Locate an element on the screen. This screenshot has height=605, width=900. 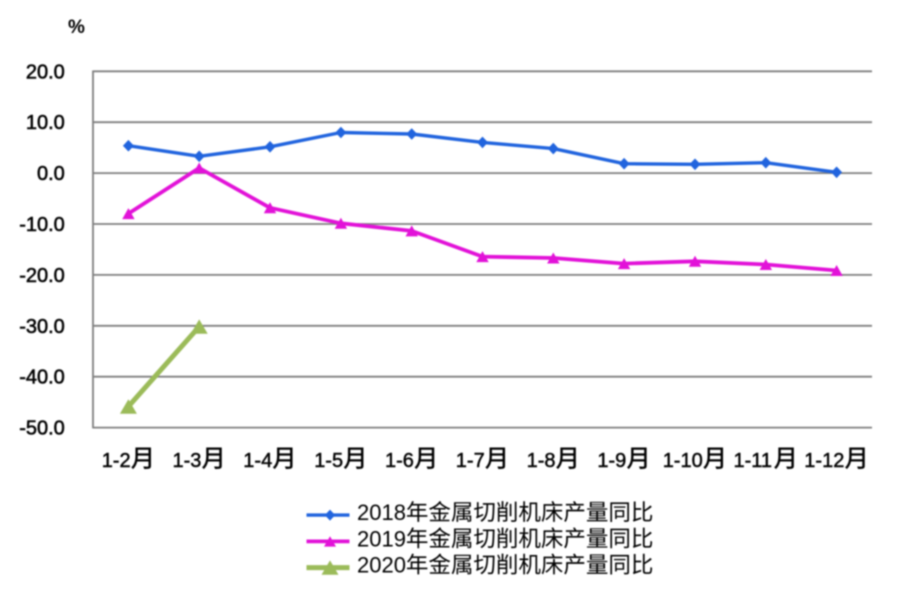
svg-text: 2020 is located at coordinates (381, 565).